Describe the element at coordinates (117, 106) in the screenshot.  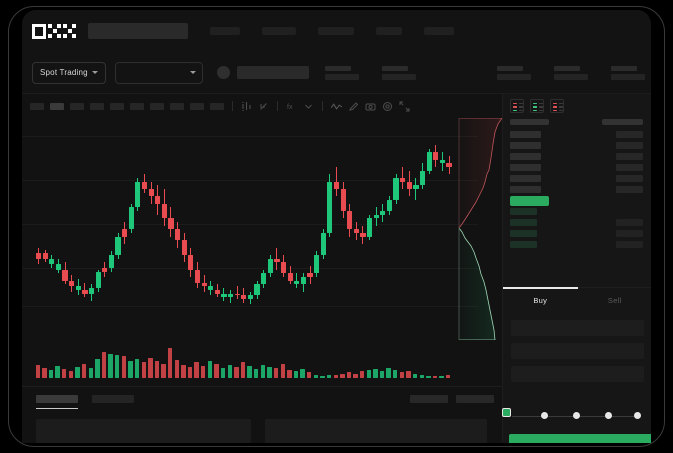
I see `interval-1h` at that location.